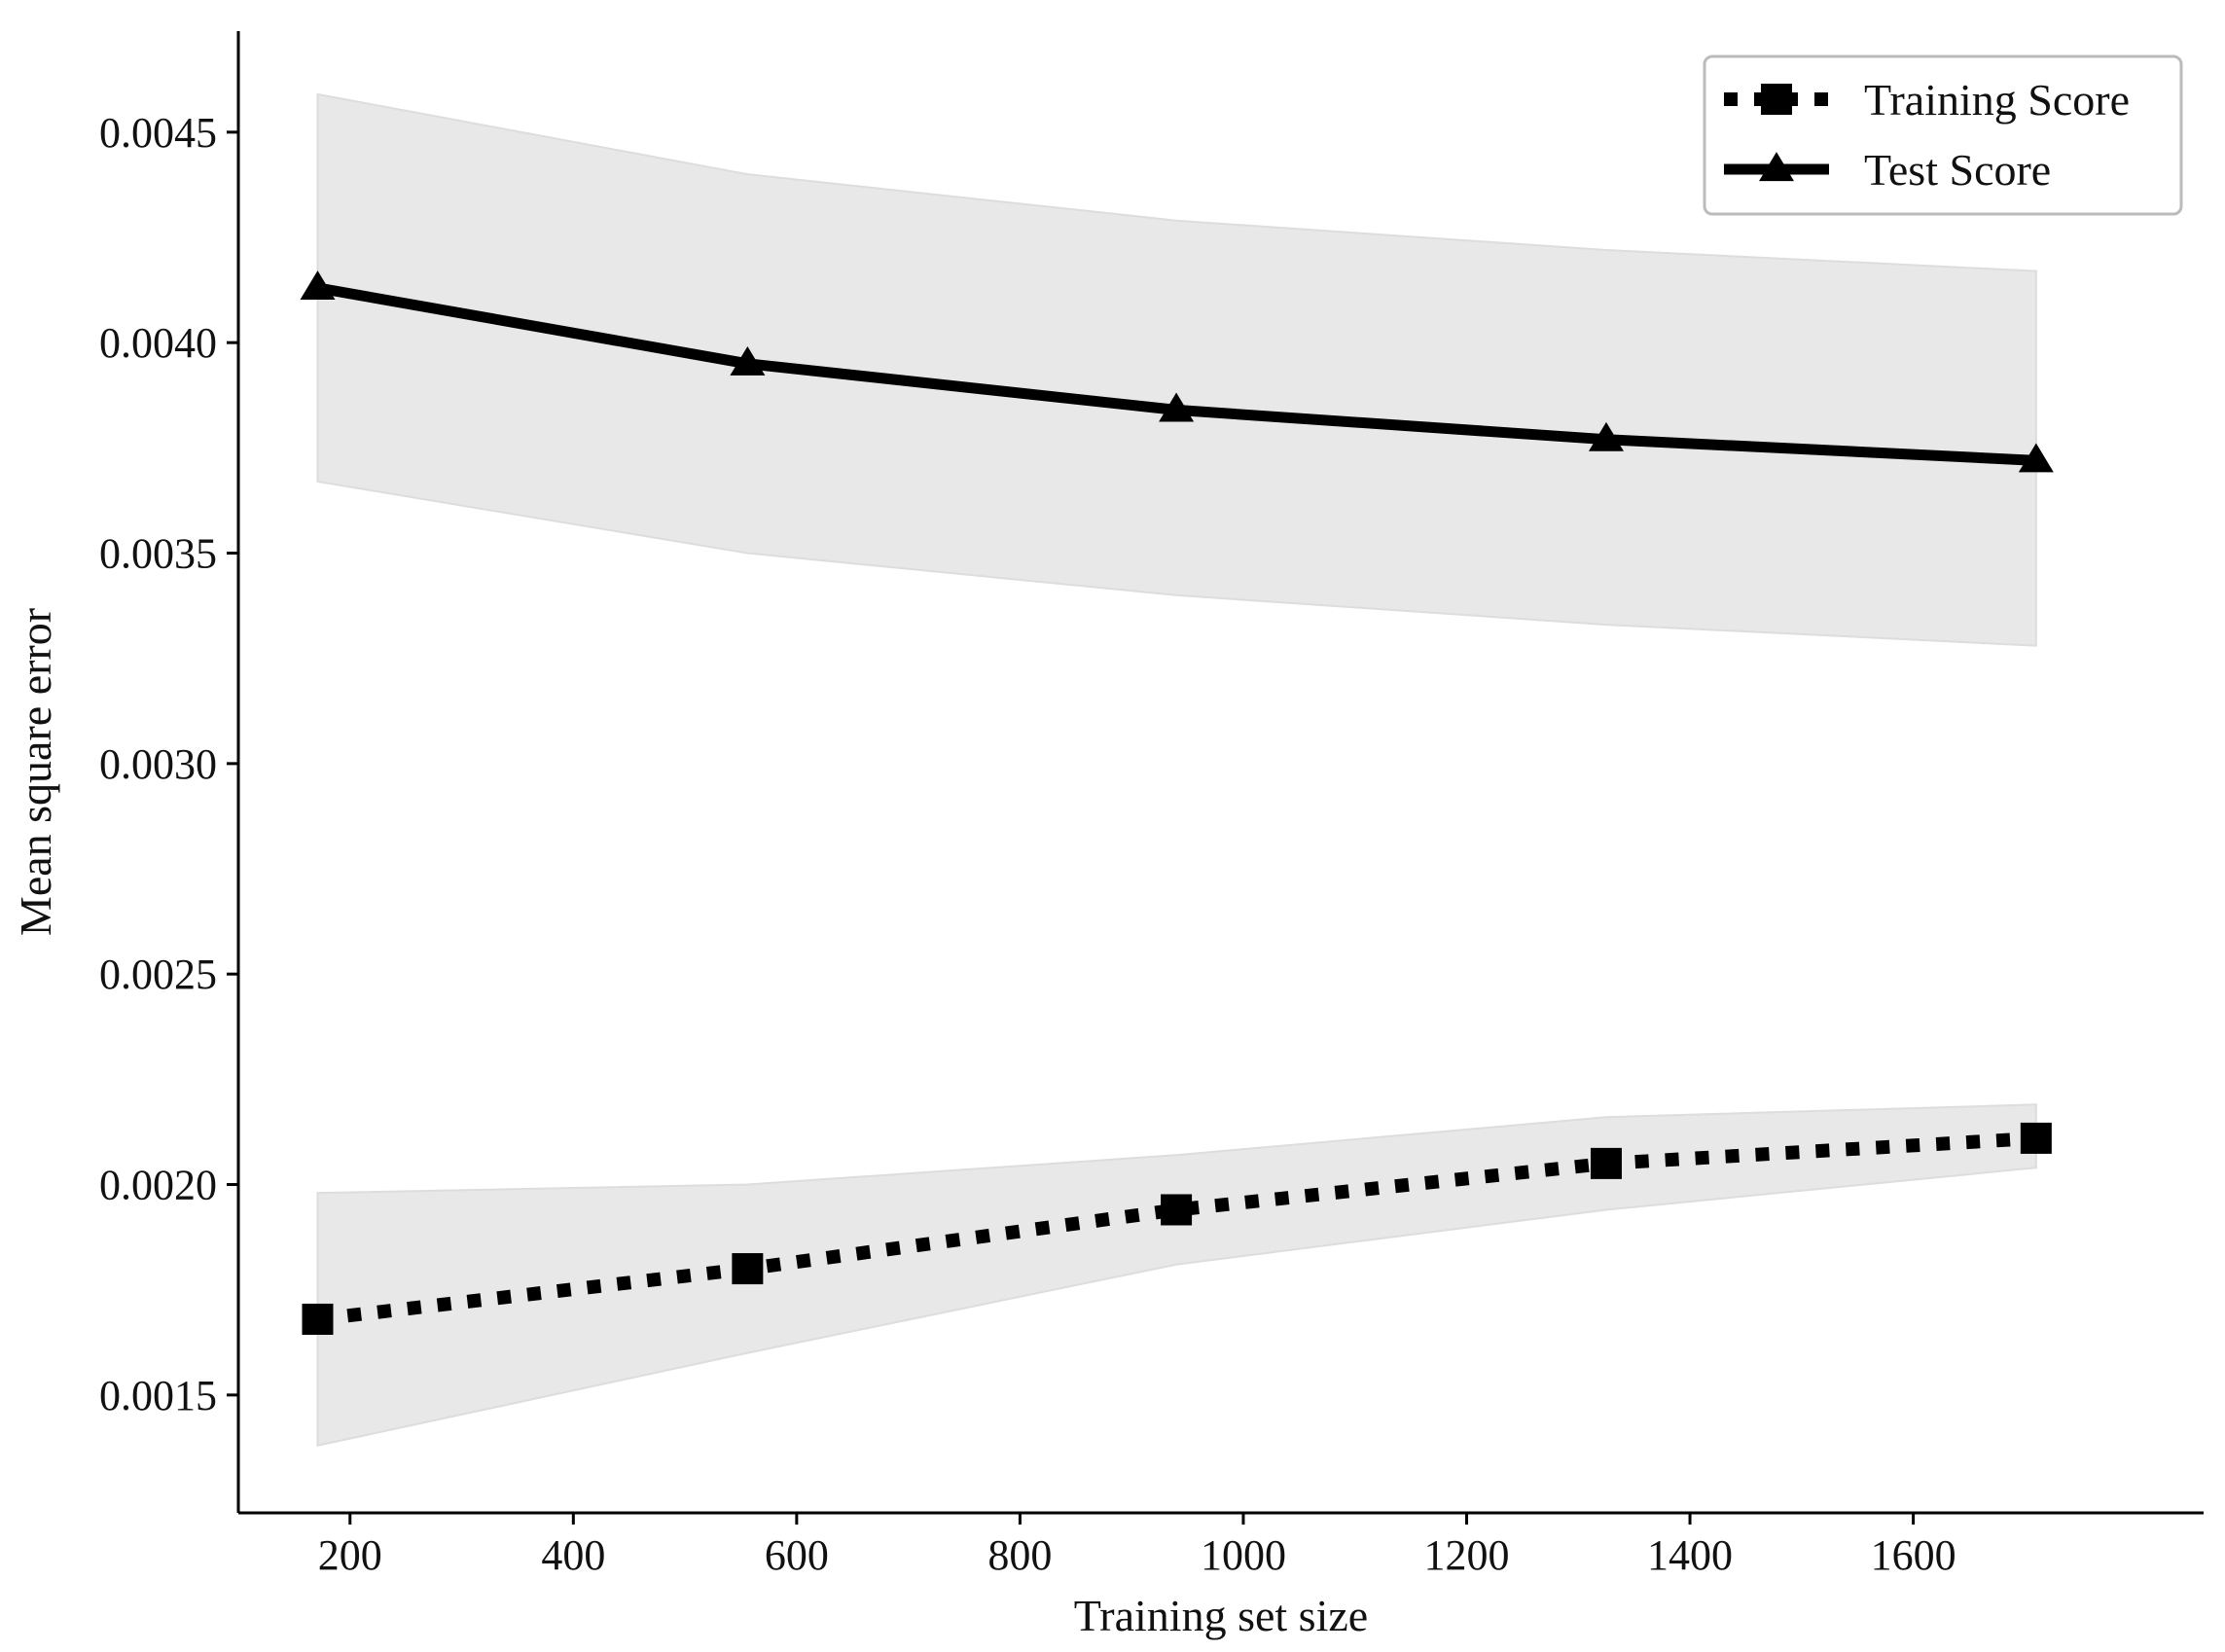  I want to click on training-score-legend-label: Training Score, so click(1997, 100).